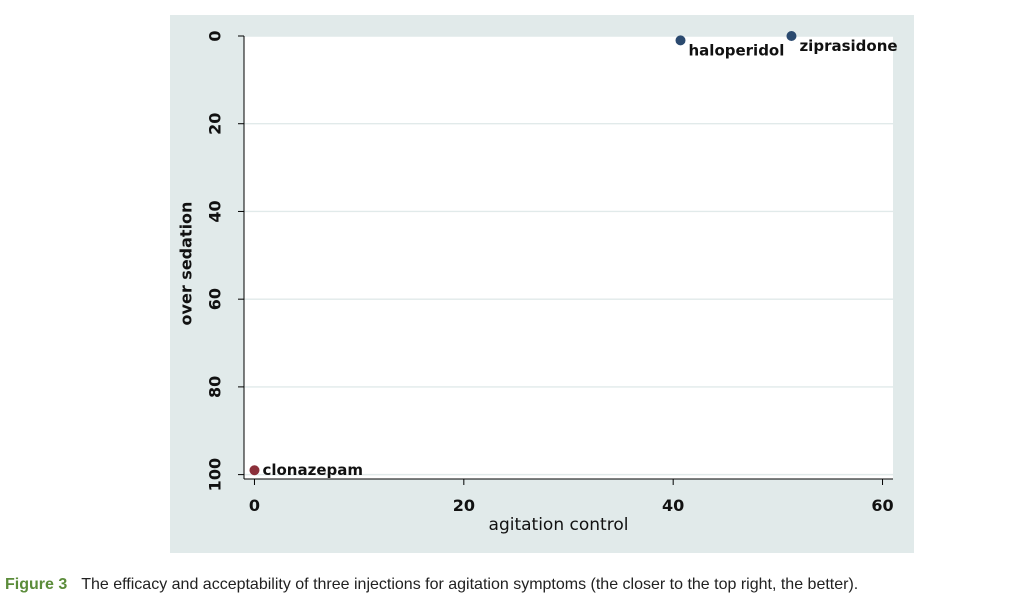  Describe the element at coordinates (186, 264) in the screenshot. I see `y-axis-label: over sedation` at that location.